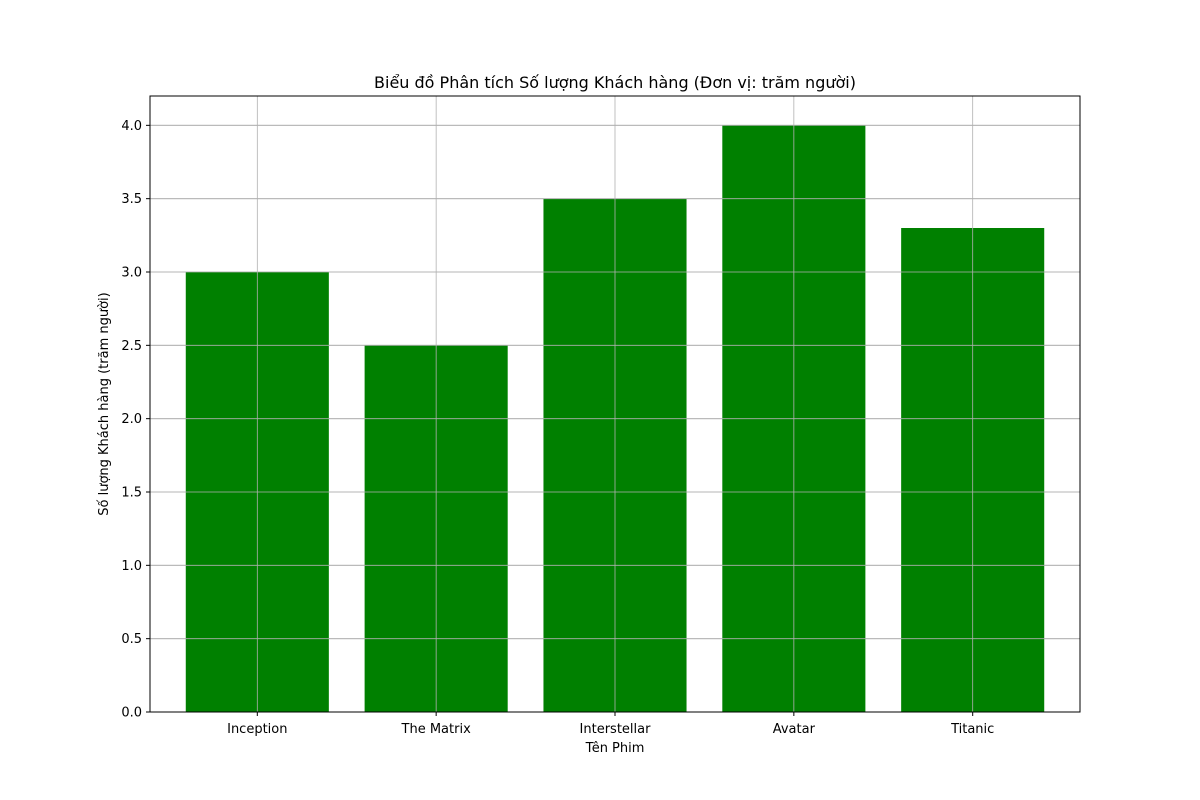 This screenshot has width=1200, height=800. I want to click on y-tick-label: 0.0, so click(131, 713).